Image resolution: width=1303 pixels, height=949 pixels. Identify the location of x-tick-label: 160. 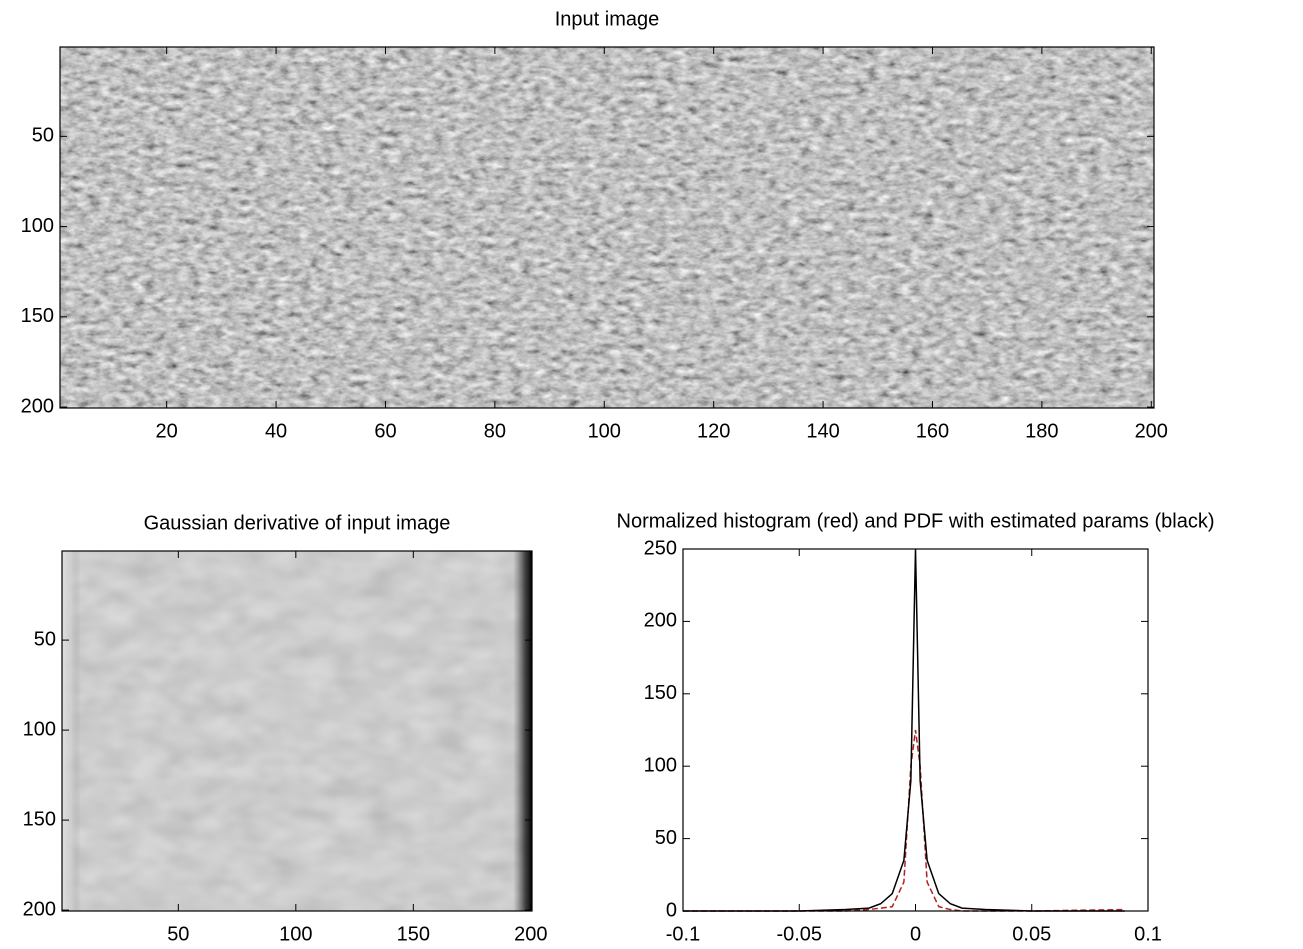
(932, 431).